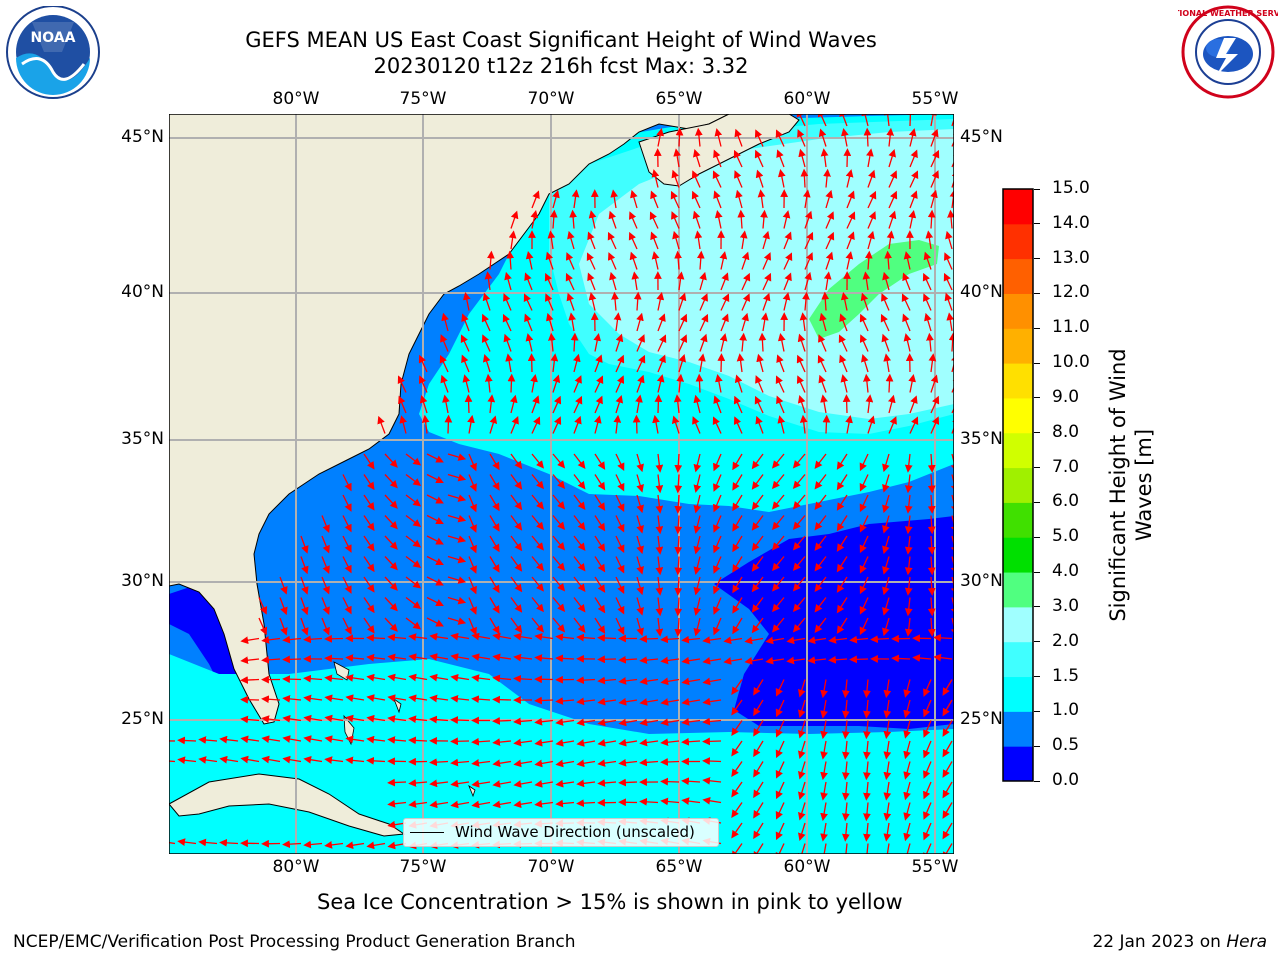  What do you see at coordinates (142, 439) in the screenshot?
I see `lat-tick-label: 35°N` at bounding box center [142, 439].